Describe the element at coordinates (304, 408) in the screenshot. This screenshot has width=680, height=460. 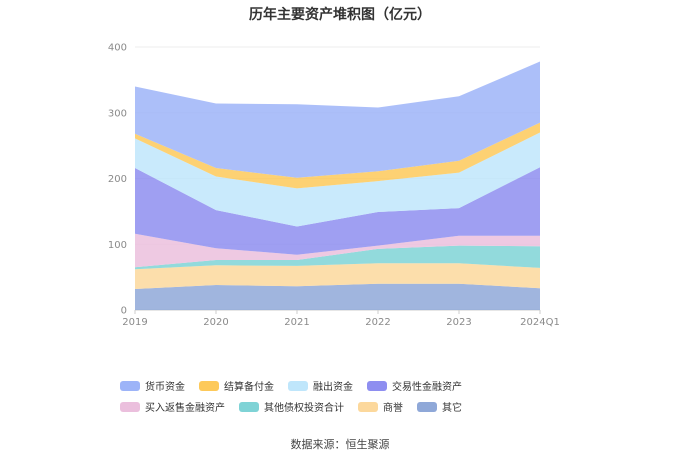
I see `legend-label: 其他债权投资合计` at that location.